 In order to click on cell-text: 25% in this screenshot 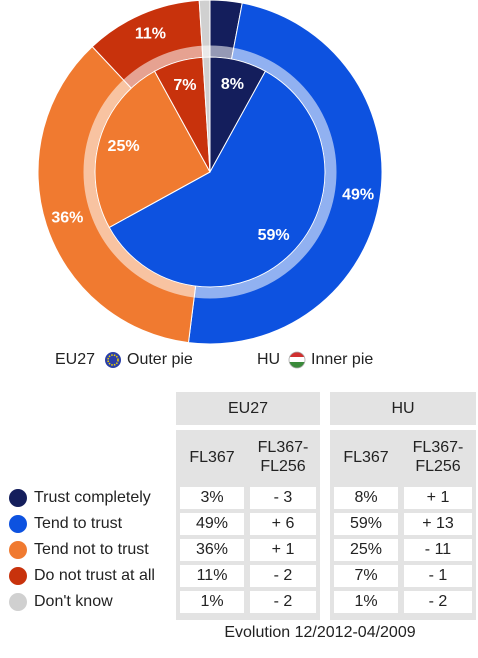, I will do `click(366, 549)`.